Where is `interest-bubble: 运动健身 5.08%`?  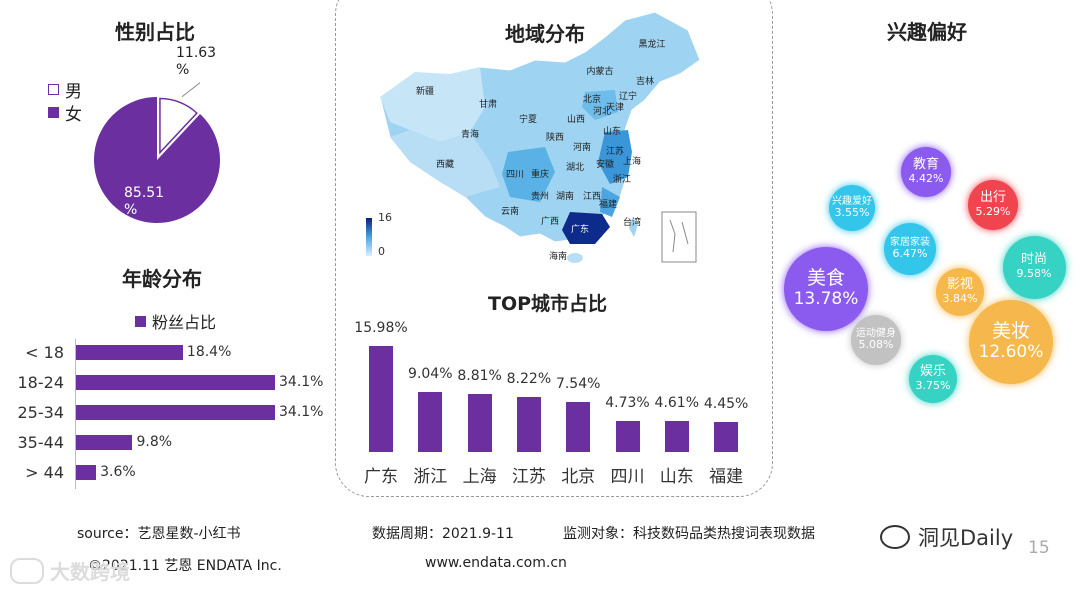 interest-bubble: 运动健身 5.08% is located at coordinates (876, 340).